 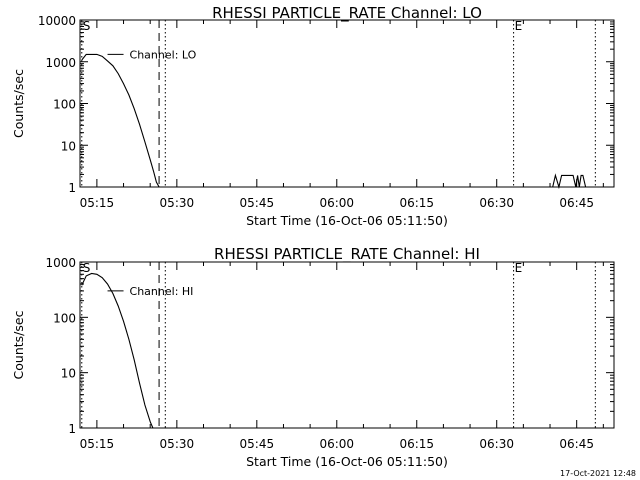 What do you see at coordinates (347, 13) in the screenshot?
I see `chart-title: RHESSI PARTICLE_RATE Channel: LO` at bounding box center [347, 13].